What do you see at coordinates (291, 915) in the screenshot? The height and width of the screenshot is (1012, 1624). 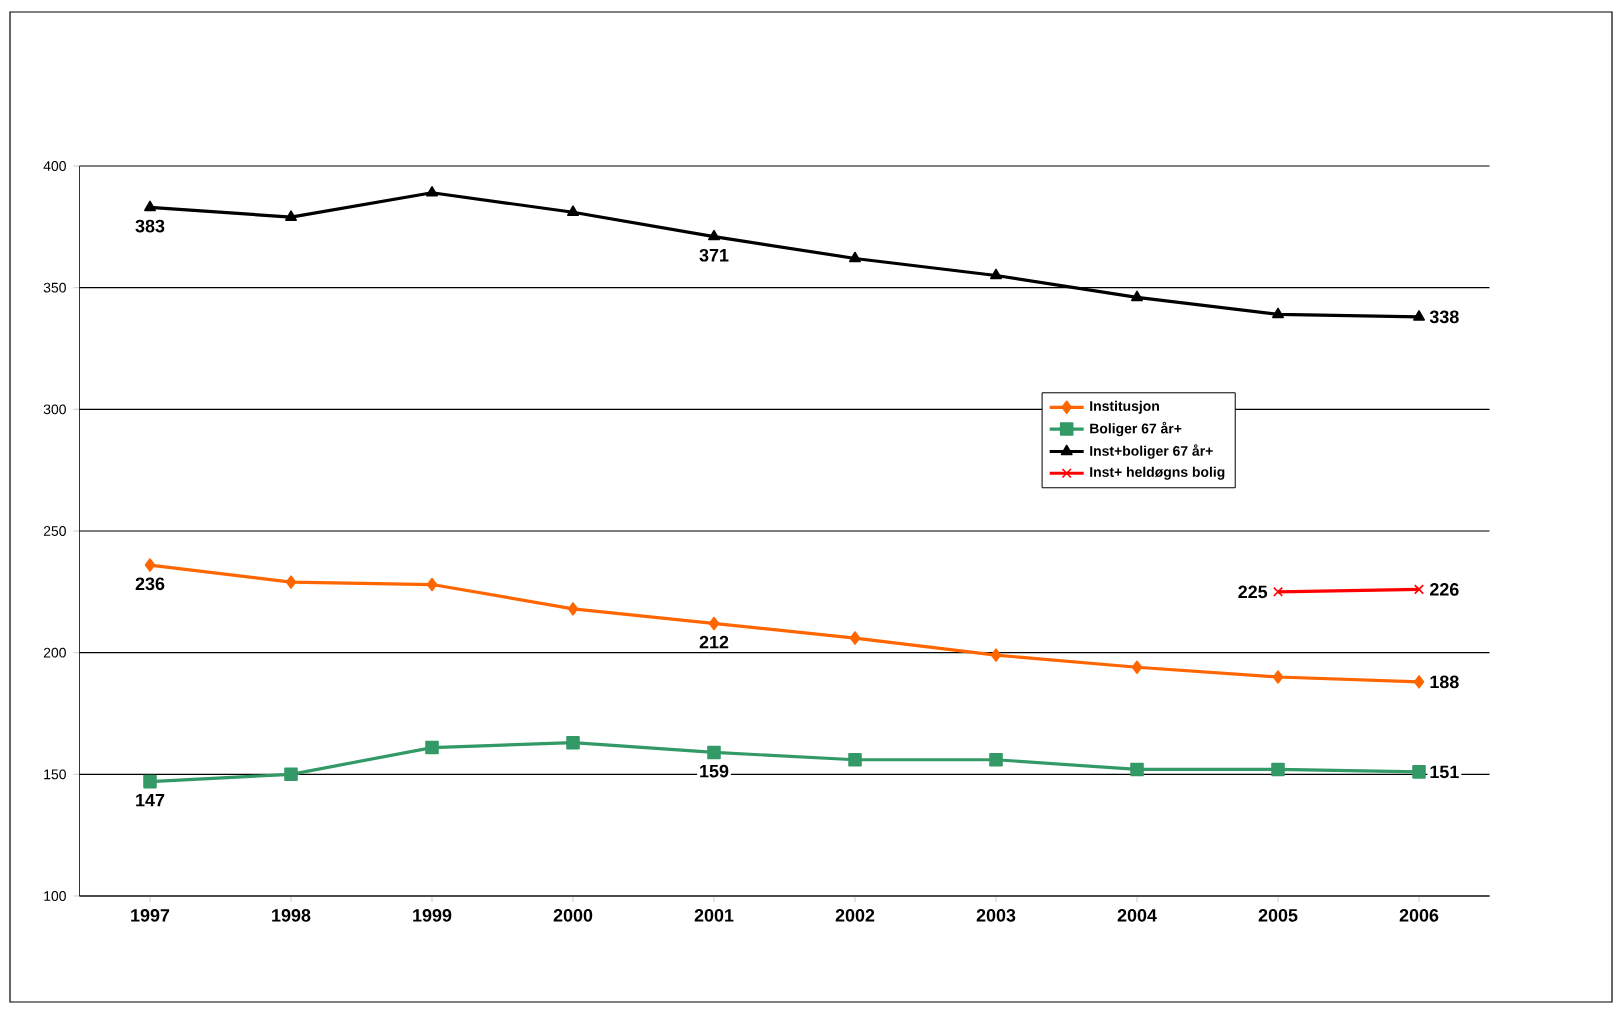 I see `x-tick-label: 1998` at bounding box center [291, 915].